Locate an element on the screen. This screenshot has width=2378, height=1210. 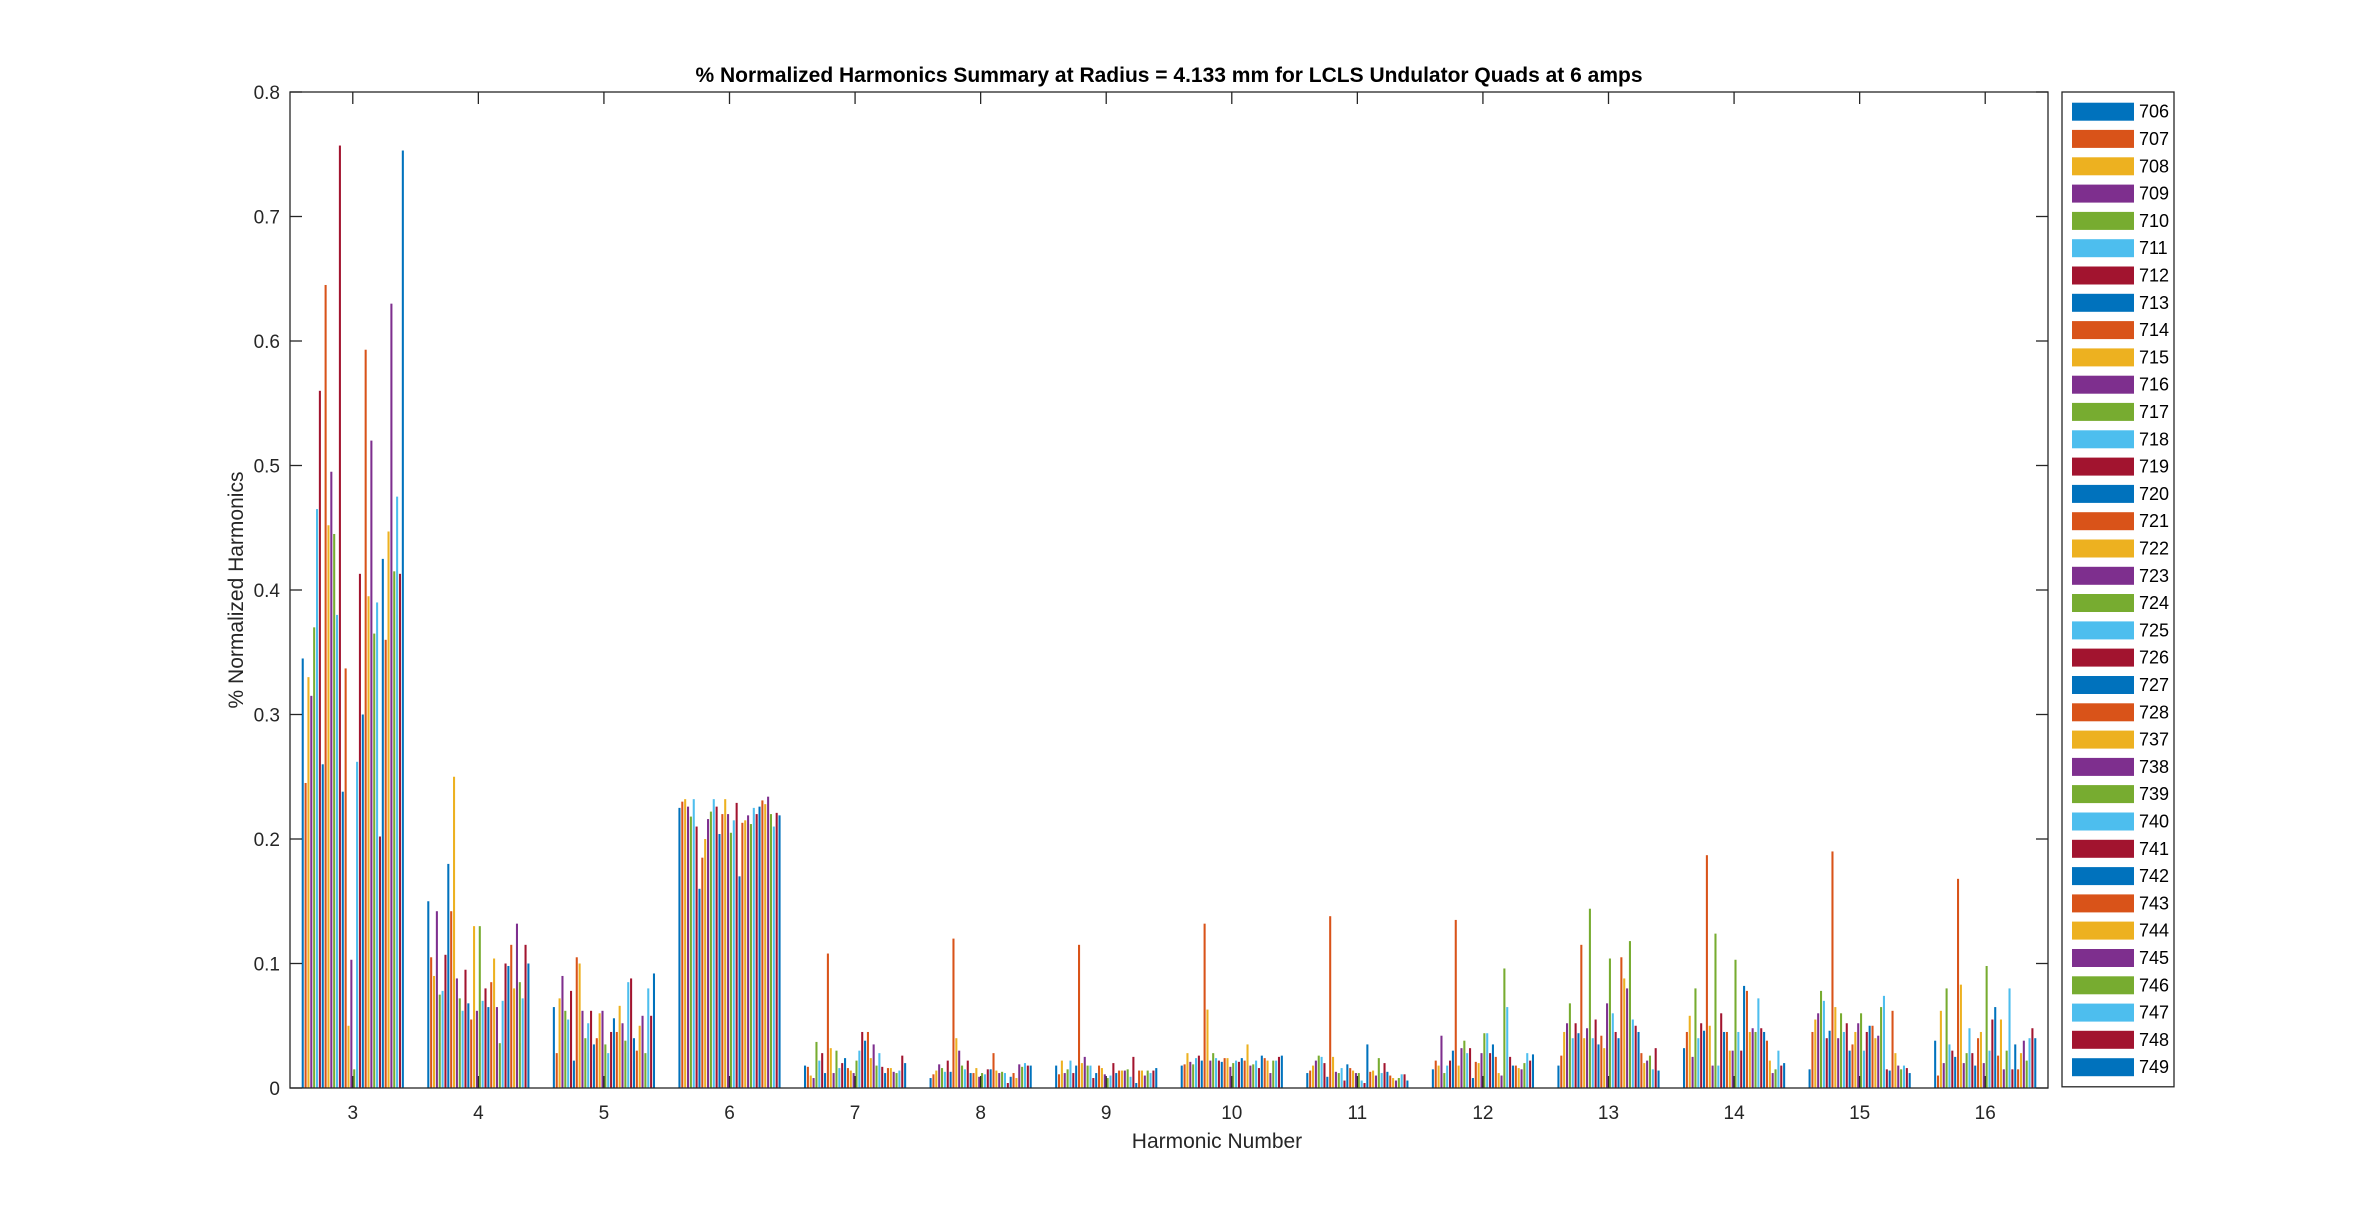
bar-738-h7 is located at coordinates (873, 1066).